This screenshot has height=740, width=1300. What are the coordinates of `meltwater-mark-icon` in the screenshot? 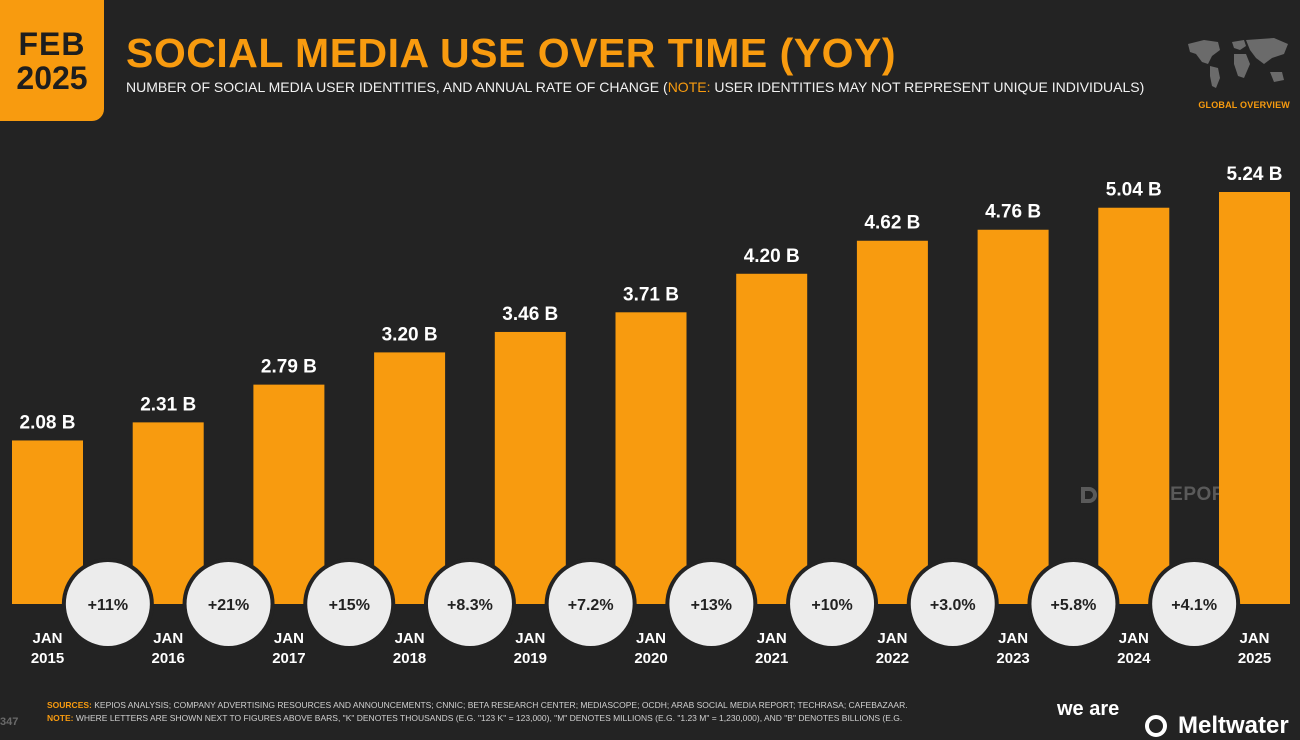 It's located at (1156, 726).